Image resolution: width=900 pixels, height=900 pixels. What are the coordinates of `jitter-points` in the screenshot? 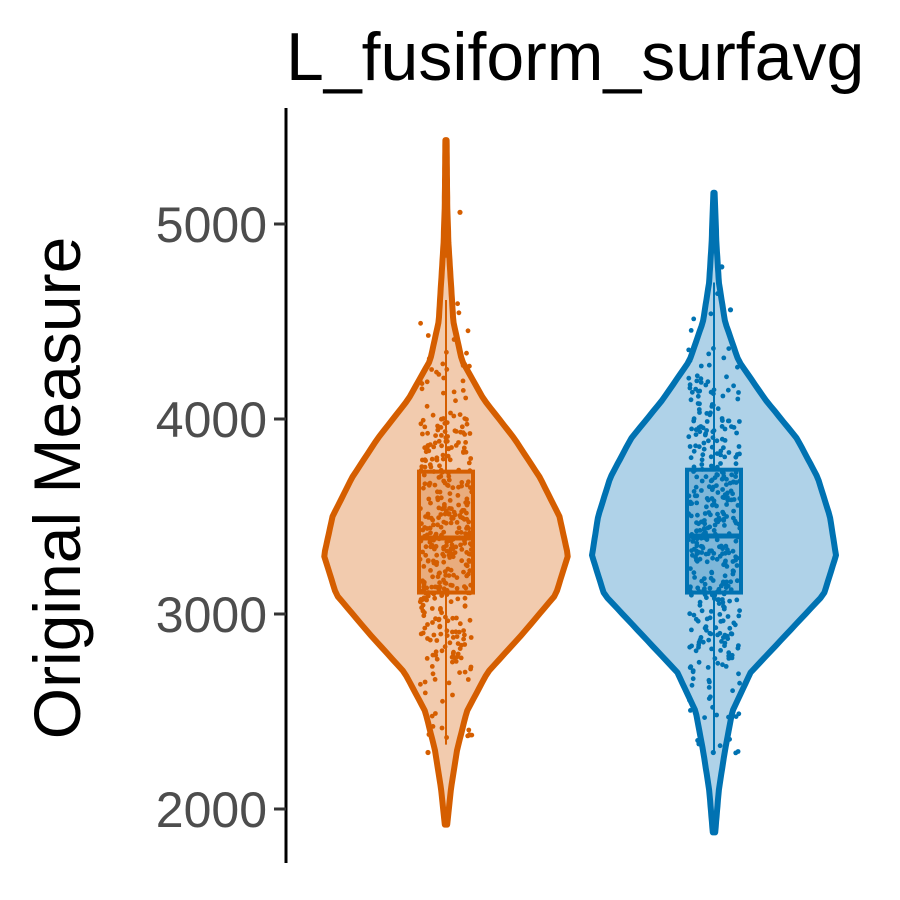 It's located at (446, 482).